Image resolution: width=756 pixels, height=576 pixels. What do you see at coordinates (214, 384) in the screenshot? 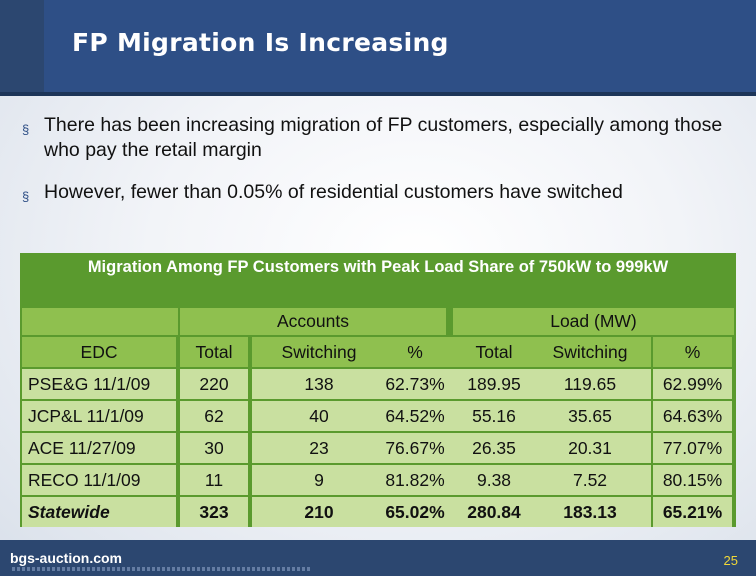
I see `table-cell: 220` at bounding box center [214, 384].